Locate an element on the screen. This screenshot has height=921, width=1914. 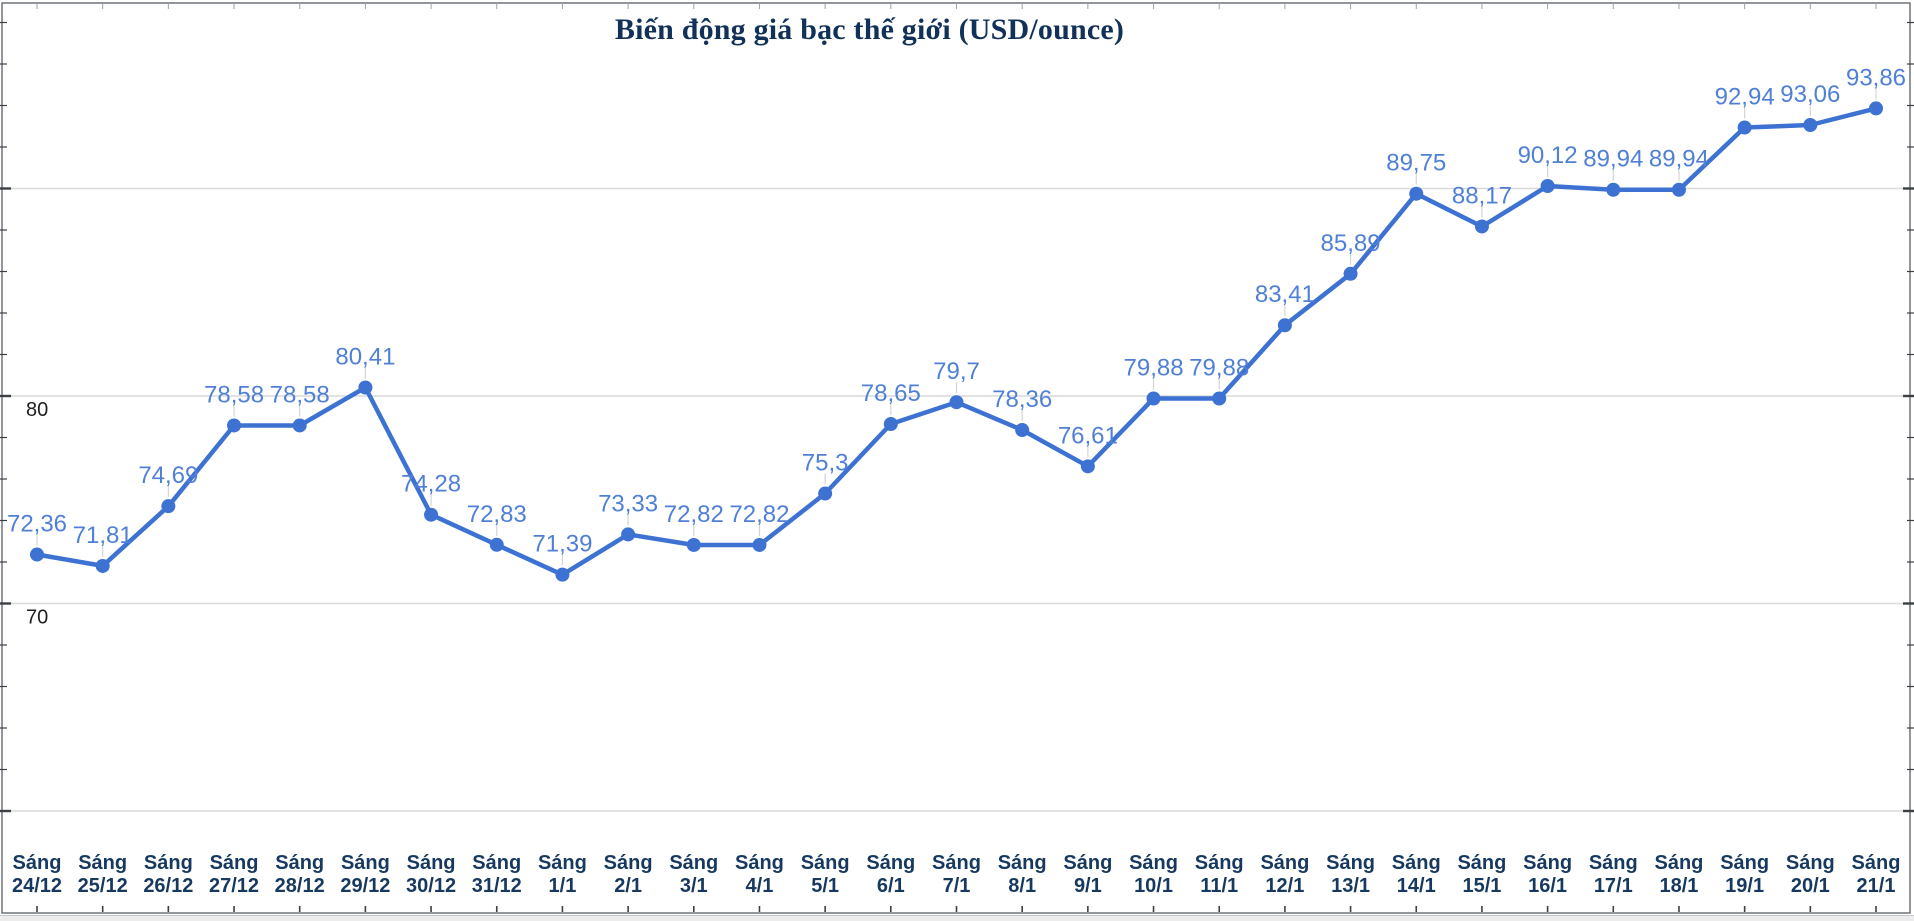
x-axis-label: Sáng 9/1 is located at coordinates (1087, 874).